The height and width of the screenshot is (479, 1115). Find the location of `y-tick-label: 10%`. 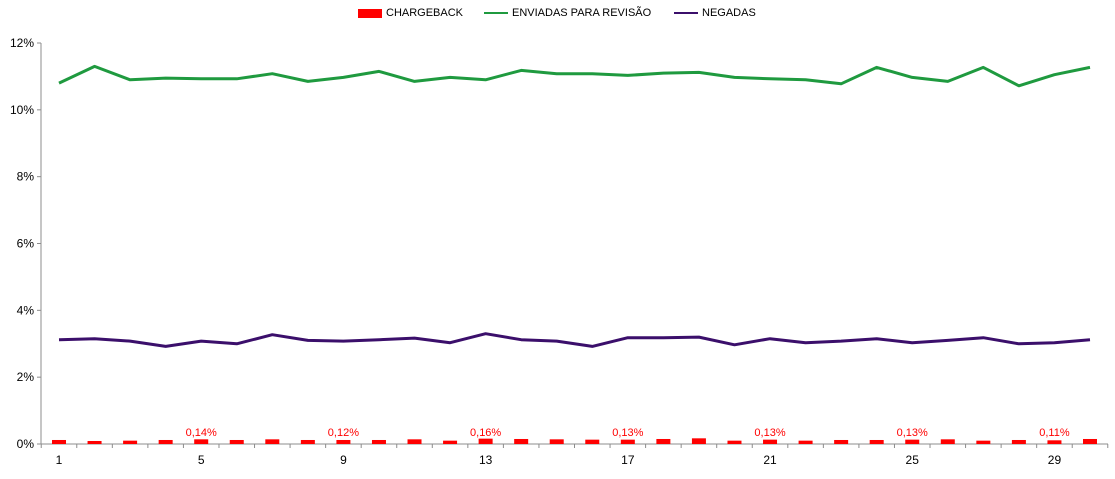

y-tick-label: 10% is located at coordinates (22, 110).